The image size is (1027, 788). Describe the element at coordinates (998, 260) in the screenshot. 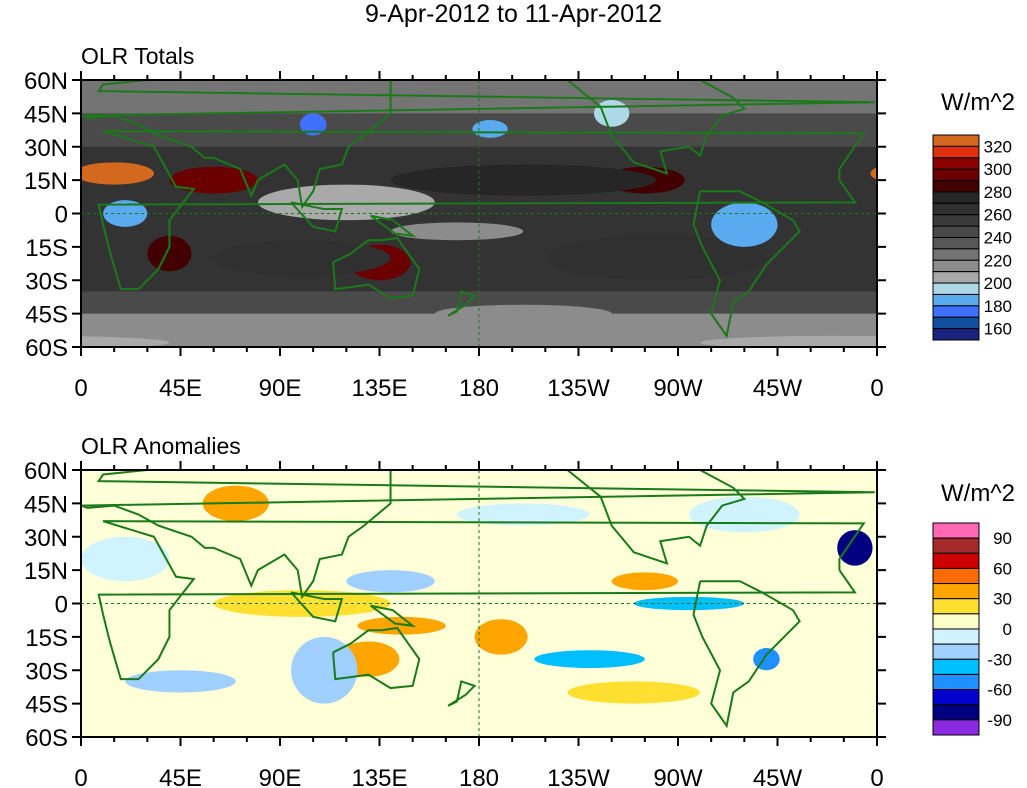

I see `colorbar-label: 220` at that location.